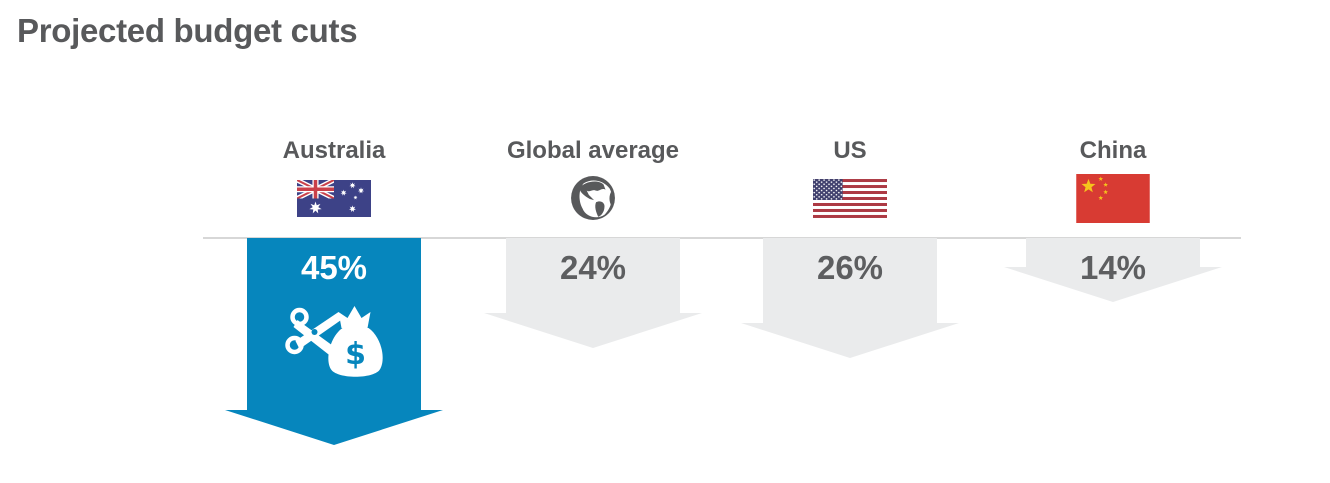  What do you see at coordinates (187, 30) in the screenshot?
I see `page-title: Projected budget cuts` at bounding box center [187, 30].